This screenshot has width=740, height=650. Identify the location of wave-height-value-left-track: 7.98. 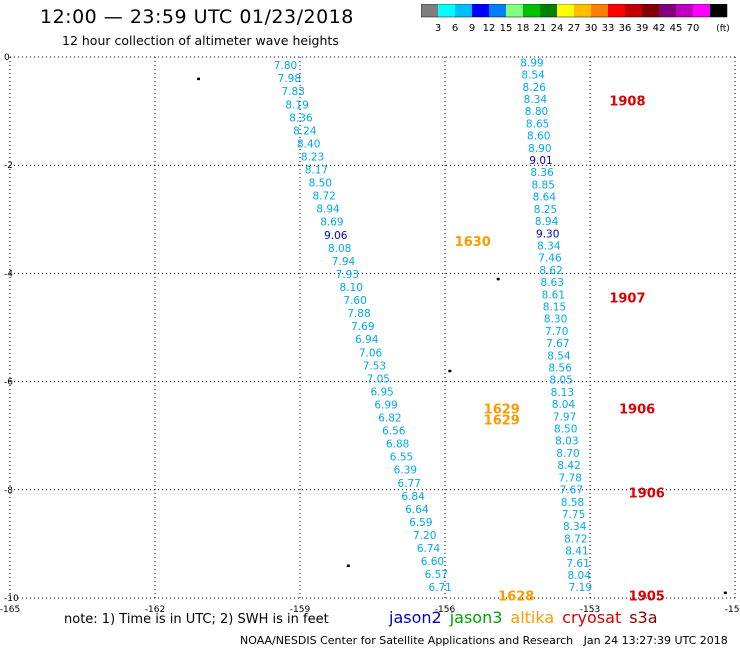
(289, 79).